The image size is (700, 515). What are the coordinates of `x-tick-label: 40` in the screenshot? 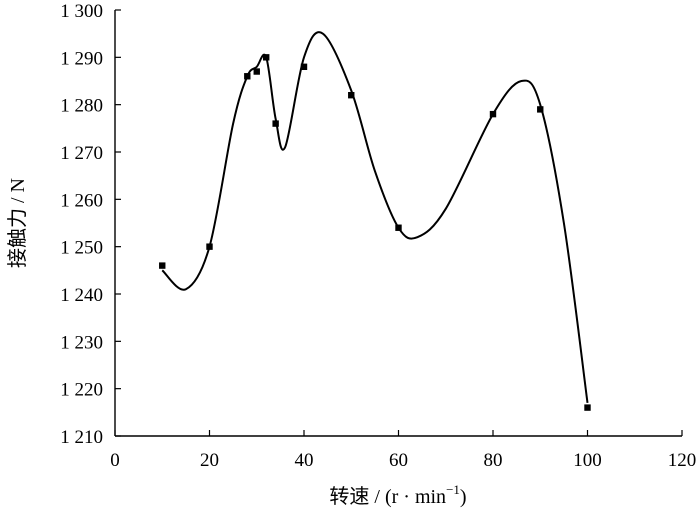 It's located at (304, 460).